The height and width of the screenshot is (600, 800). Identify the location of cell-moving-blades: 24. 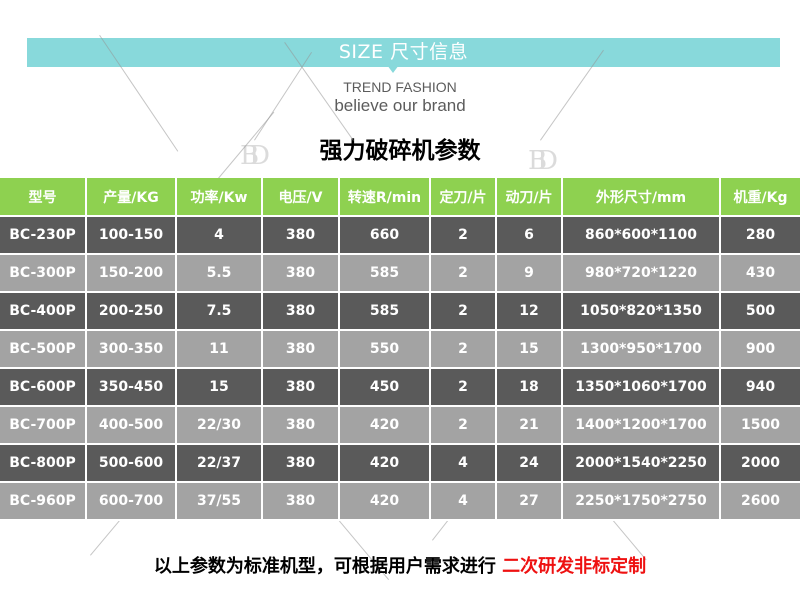
(529, 463).